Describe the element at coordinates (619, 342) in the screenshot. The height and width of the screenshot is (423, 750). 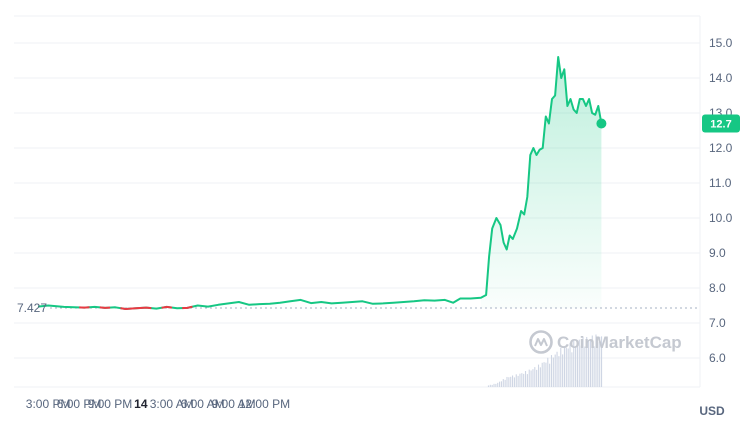
I see `watermark-text: CoinMarketCap` at that location.